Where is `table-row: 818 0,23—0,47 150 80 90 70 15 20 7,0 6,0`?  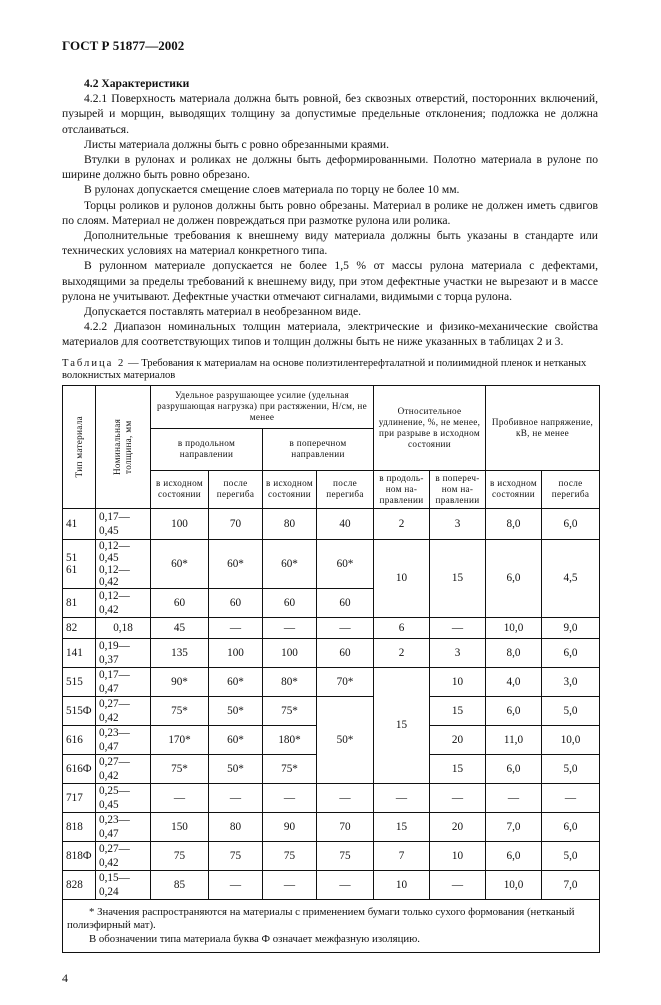
table-row: 818 0,23—0,47 150 80 90 70 15 20 7,0 6,0 is located at coordinates (331, 826).